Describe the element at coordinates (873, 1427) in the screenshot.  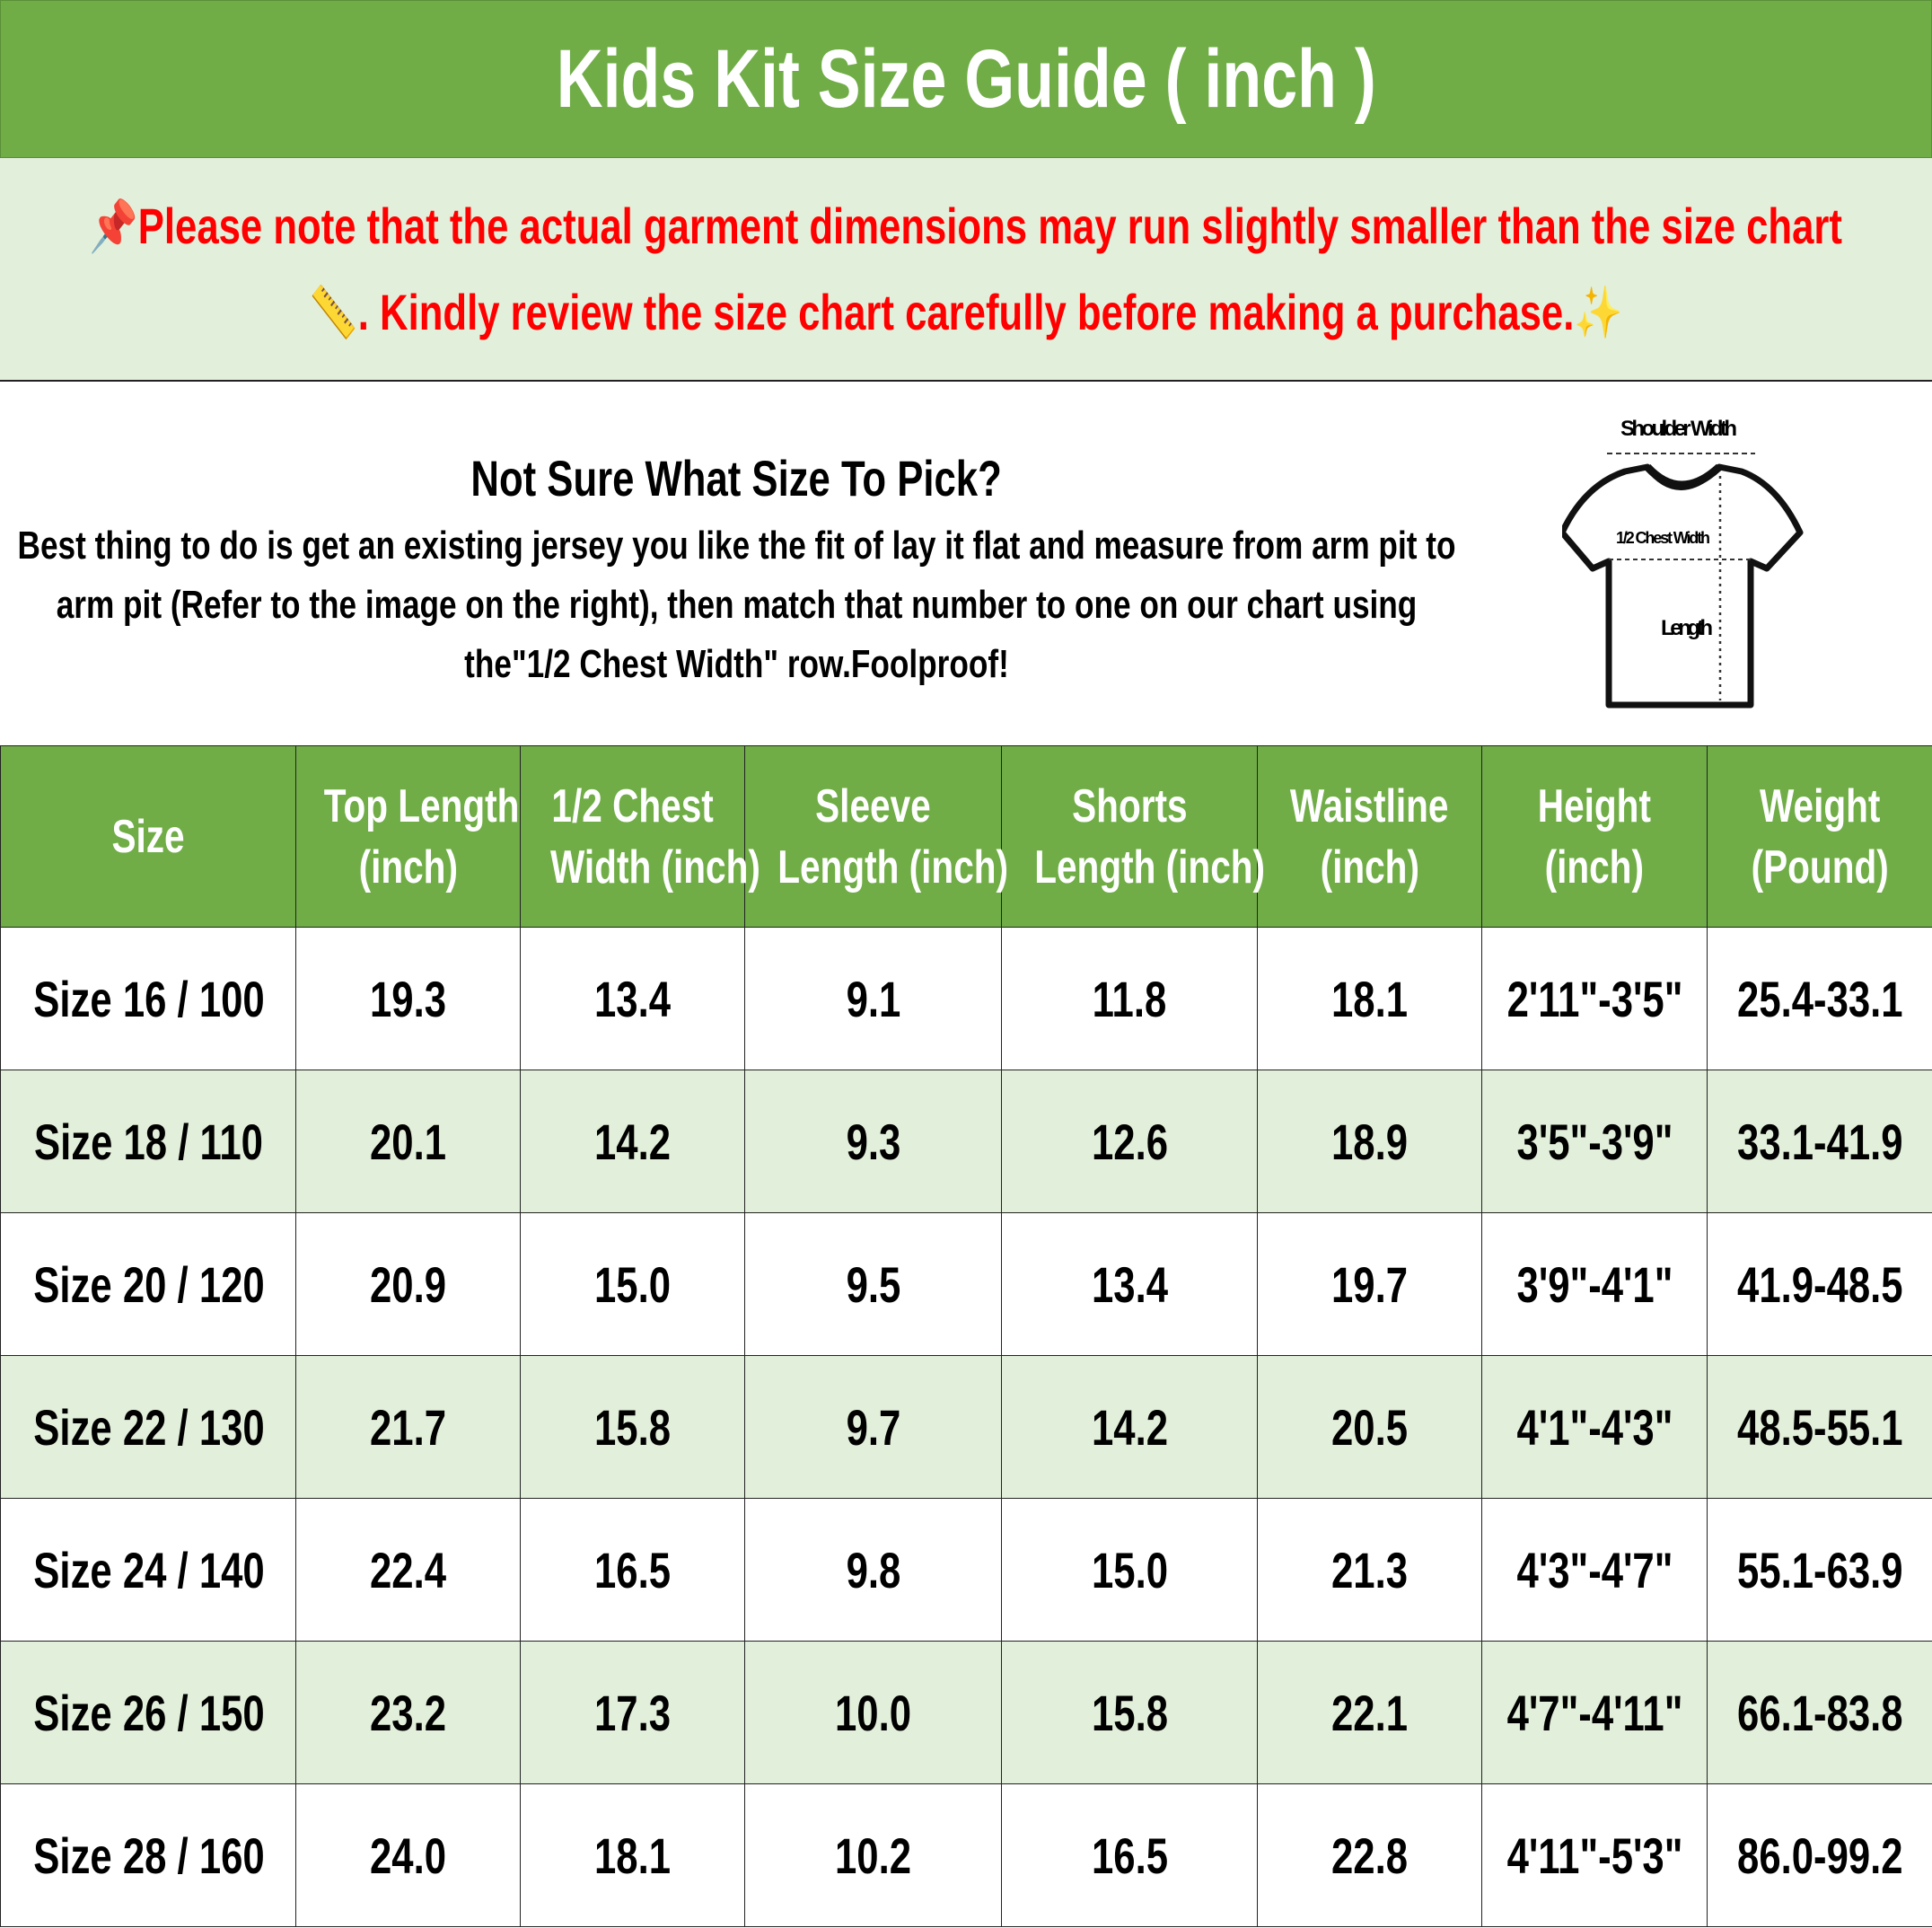
I see `table-cell: 9.7` at that location.